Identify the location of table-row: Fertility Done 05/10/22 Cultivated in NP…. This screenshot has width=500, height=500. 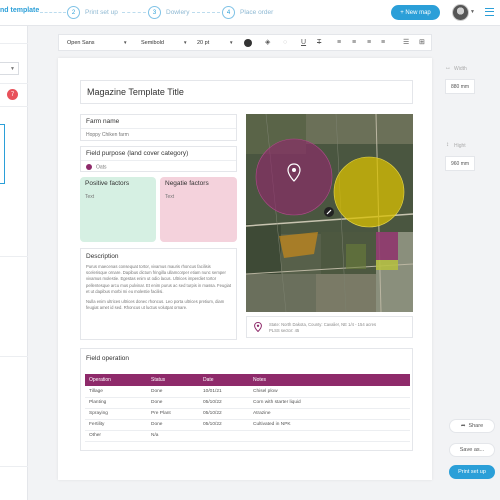
(247, 425).